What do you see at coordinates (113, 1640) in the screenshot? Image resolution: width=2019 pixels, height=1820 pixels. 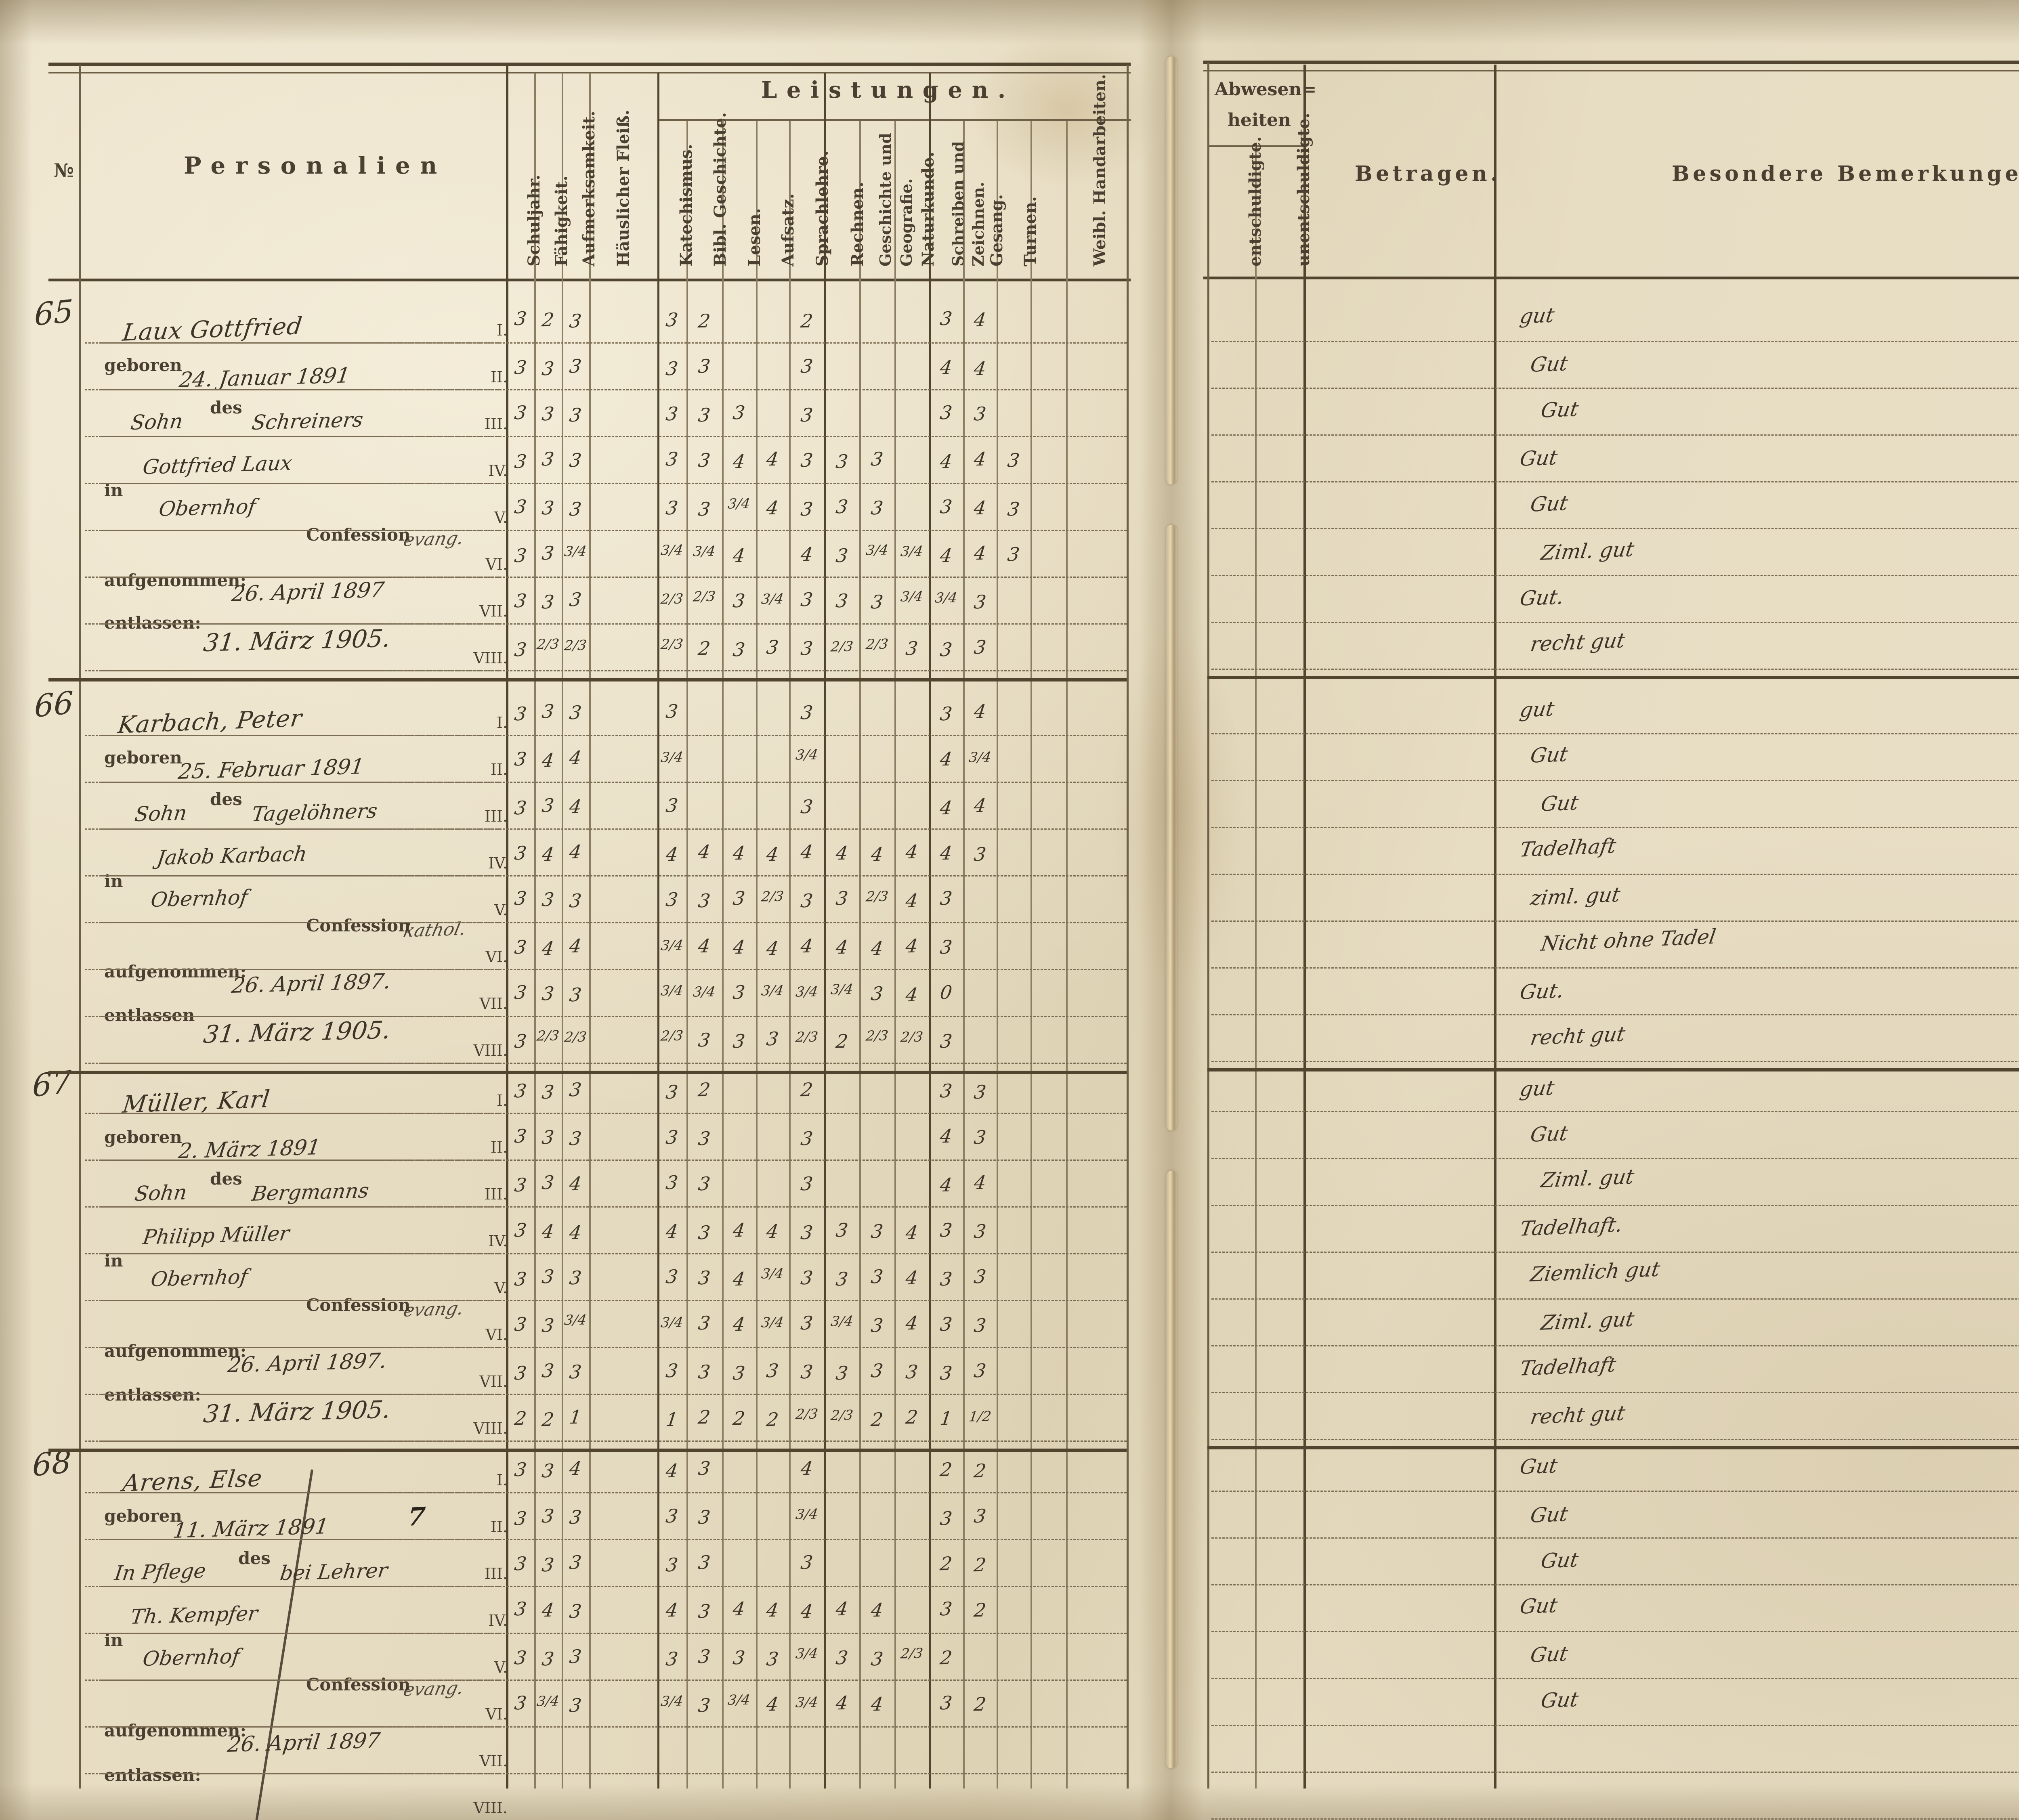 I see `label-in: in` at bounding box center [113, 1640].